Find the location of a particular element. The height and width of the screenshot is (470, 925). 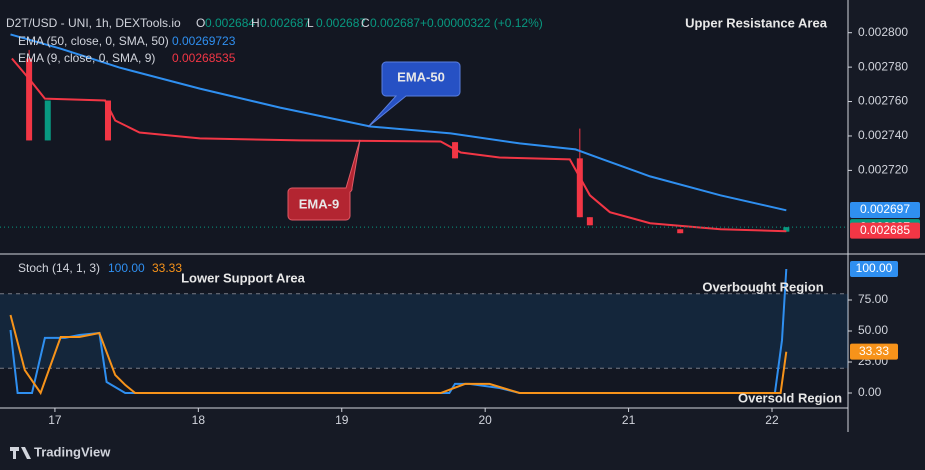

ohlc-label: O is located at coordinates (200, 23).